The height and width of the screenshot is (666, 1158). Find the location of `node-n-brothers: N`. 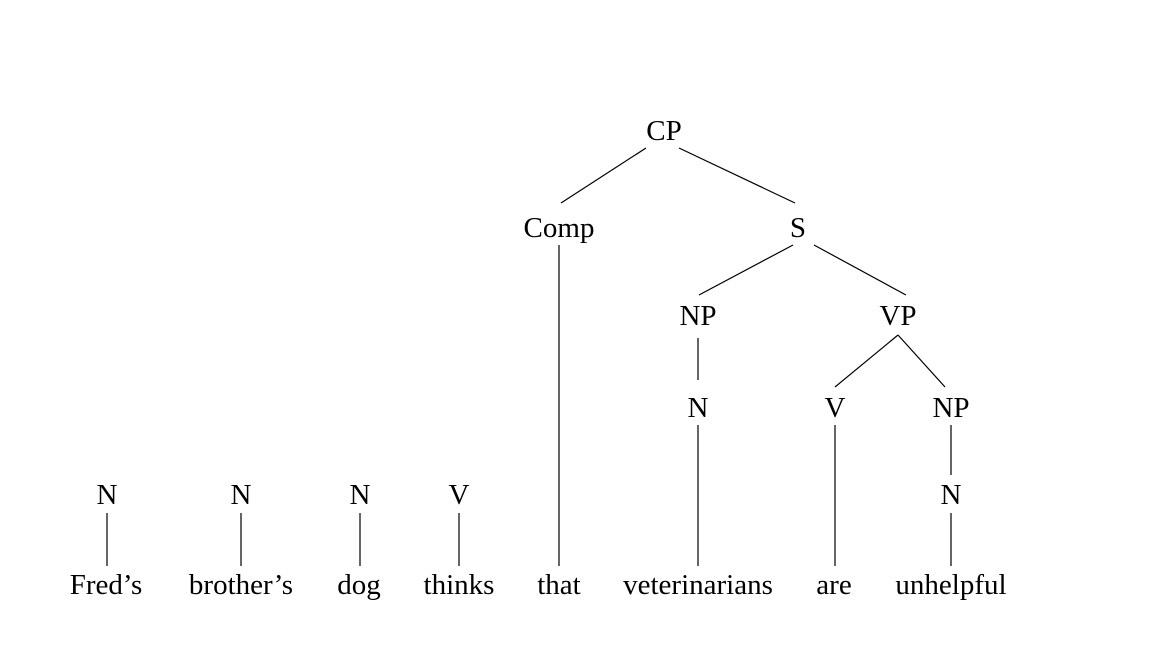

node-n-brothers: N is located at coordinates (241, 495).